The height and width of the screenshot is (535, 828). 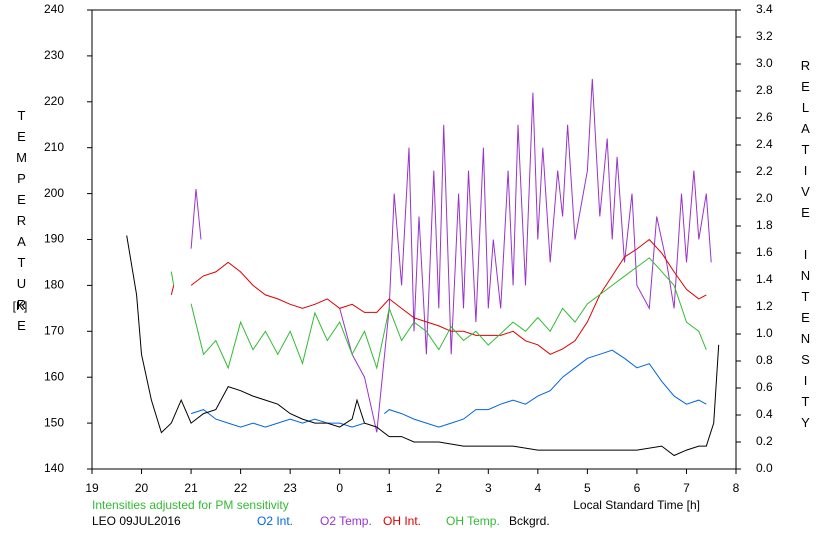 What do you see at coordinates (736, 488) in the screenshot?
I see `x-tick-label: 8` at bounding box center [736, 488].